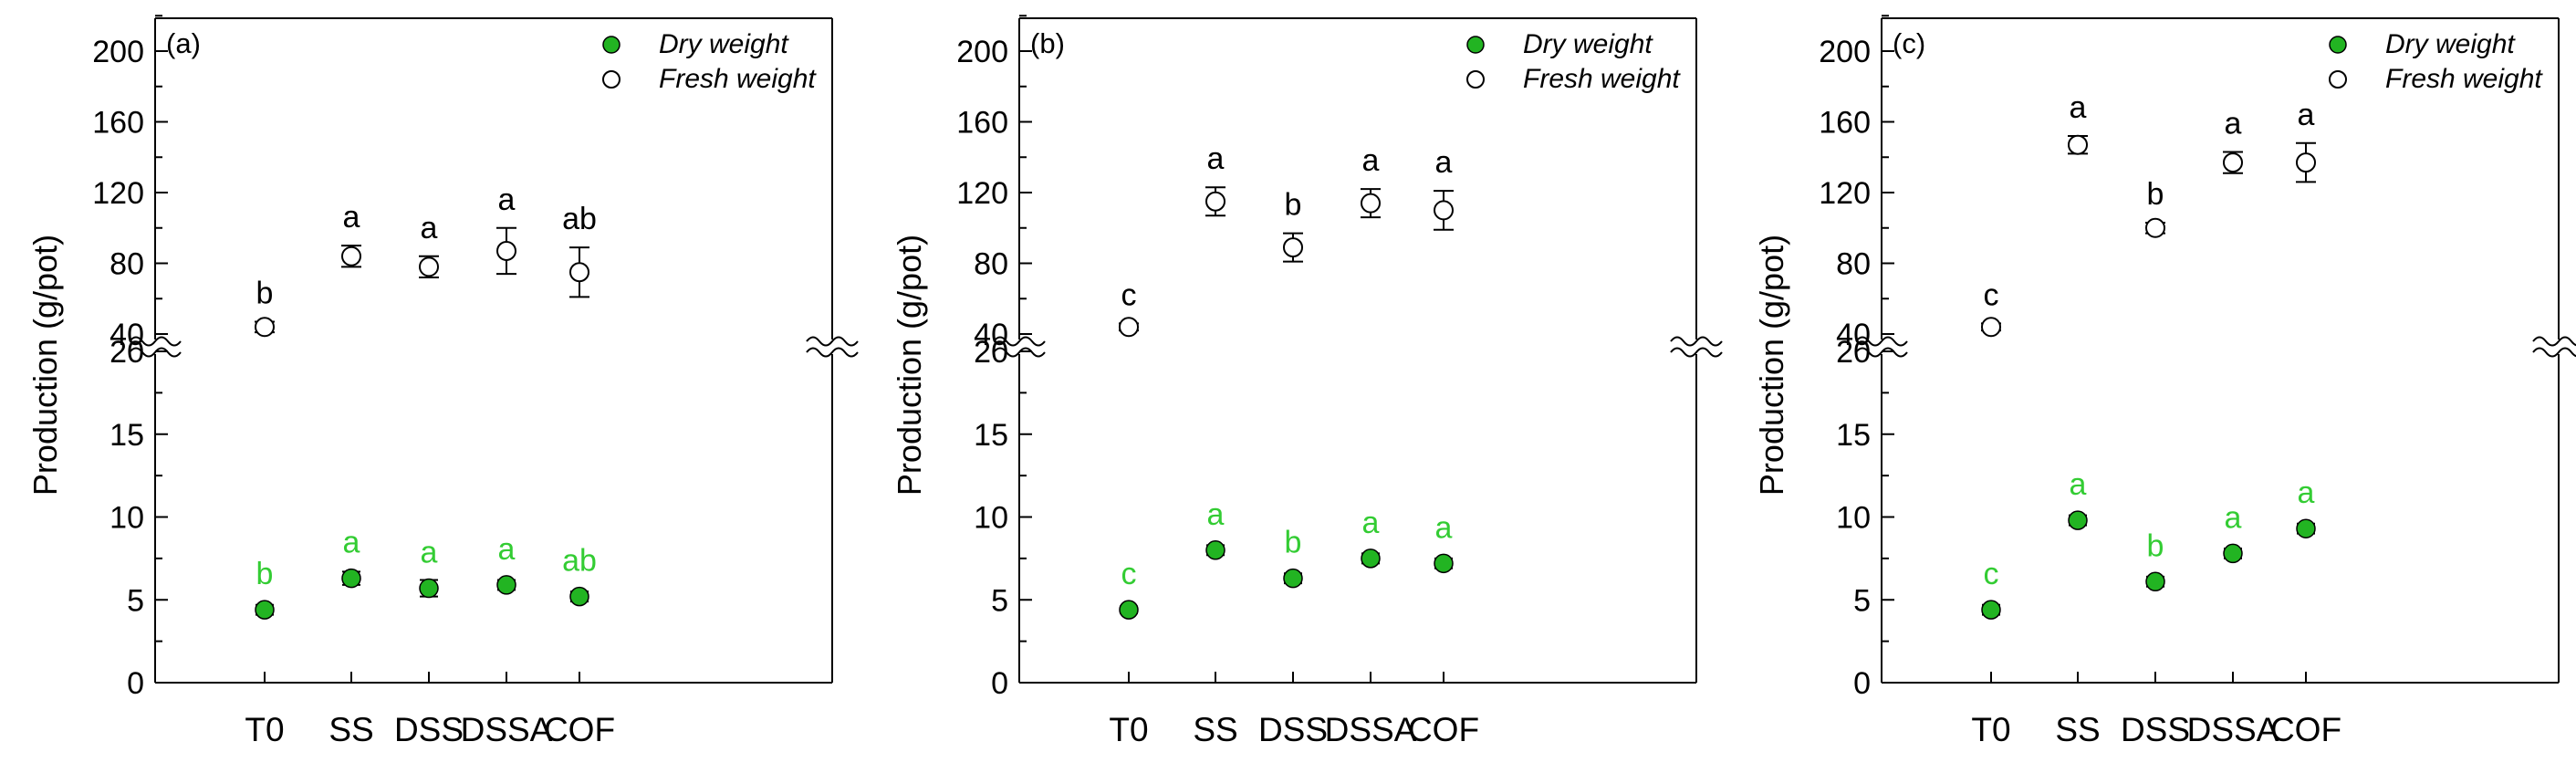 The height and width of the screenshot is (773, 2576). I want to click on panel-label: (b), so click(1047, 43).